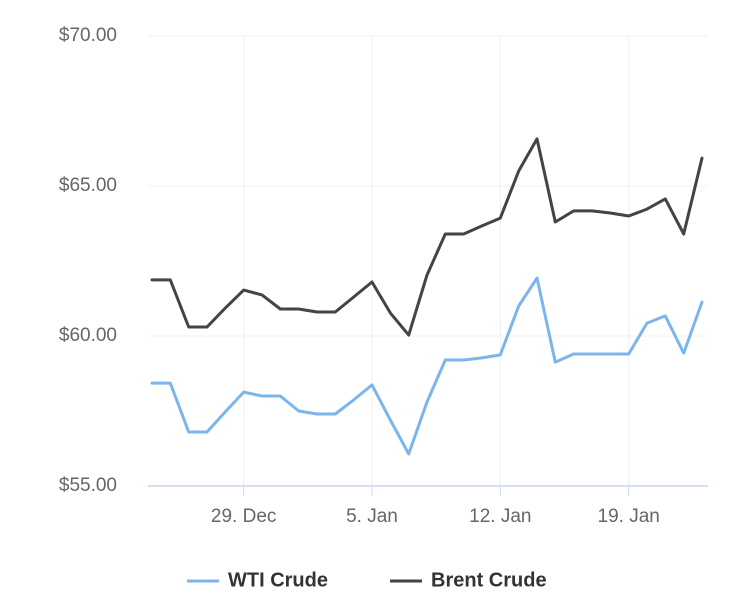  What do you see at coordinates (500, 516) in the screenshot?
I see `x-tick-label: 12. Jan` at bounding box center [500, 516].